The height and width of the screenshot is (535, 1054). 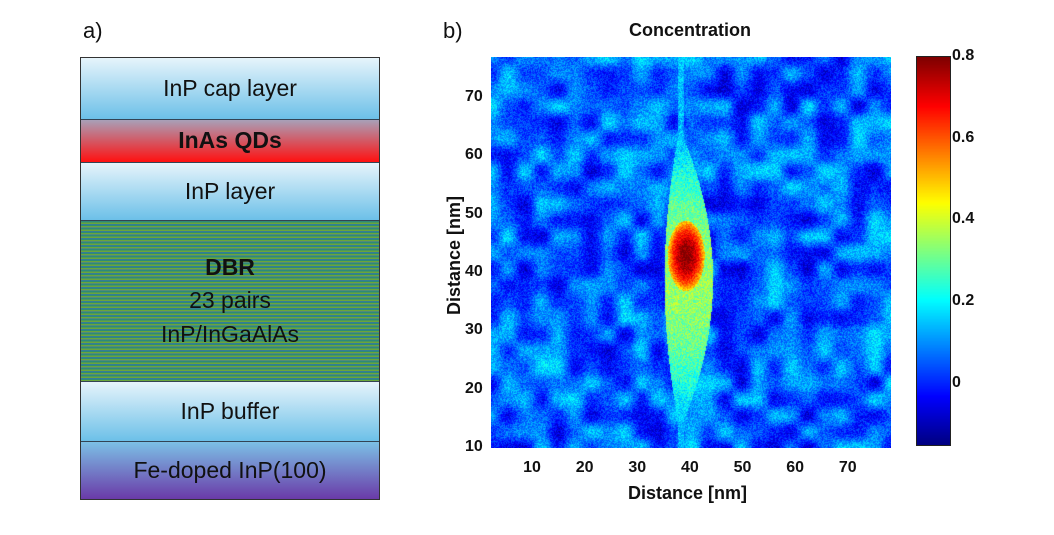 I want to click on x-tick-label: 20, so click(x=584, y=467).